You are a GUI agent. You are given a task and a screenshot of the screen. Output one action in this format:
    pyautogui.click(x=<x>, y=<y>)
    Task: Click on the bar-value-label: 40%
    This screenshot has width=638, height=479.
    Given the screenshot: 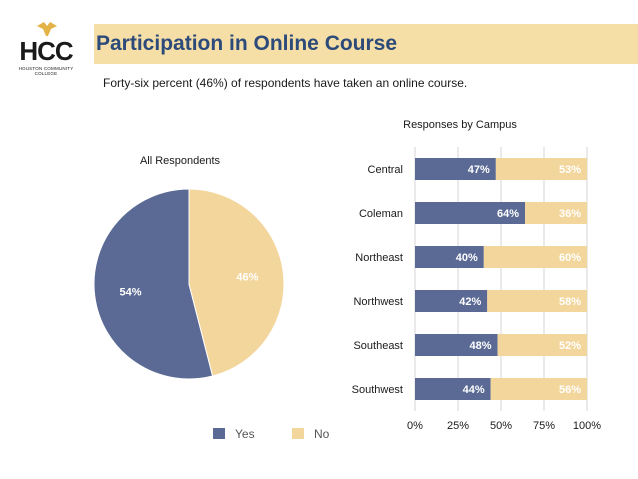 What is the action you would take?
    pyautogui.click(x=467, y=258)
    